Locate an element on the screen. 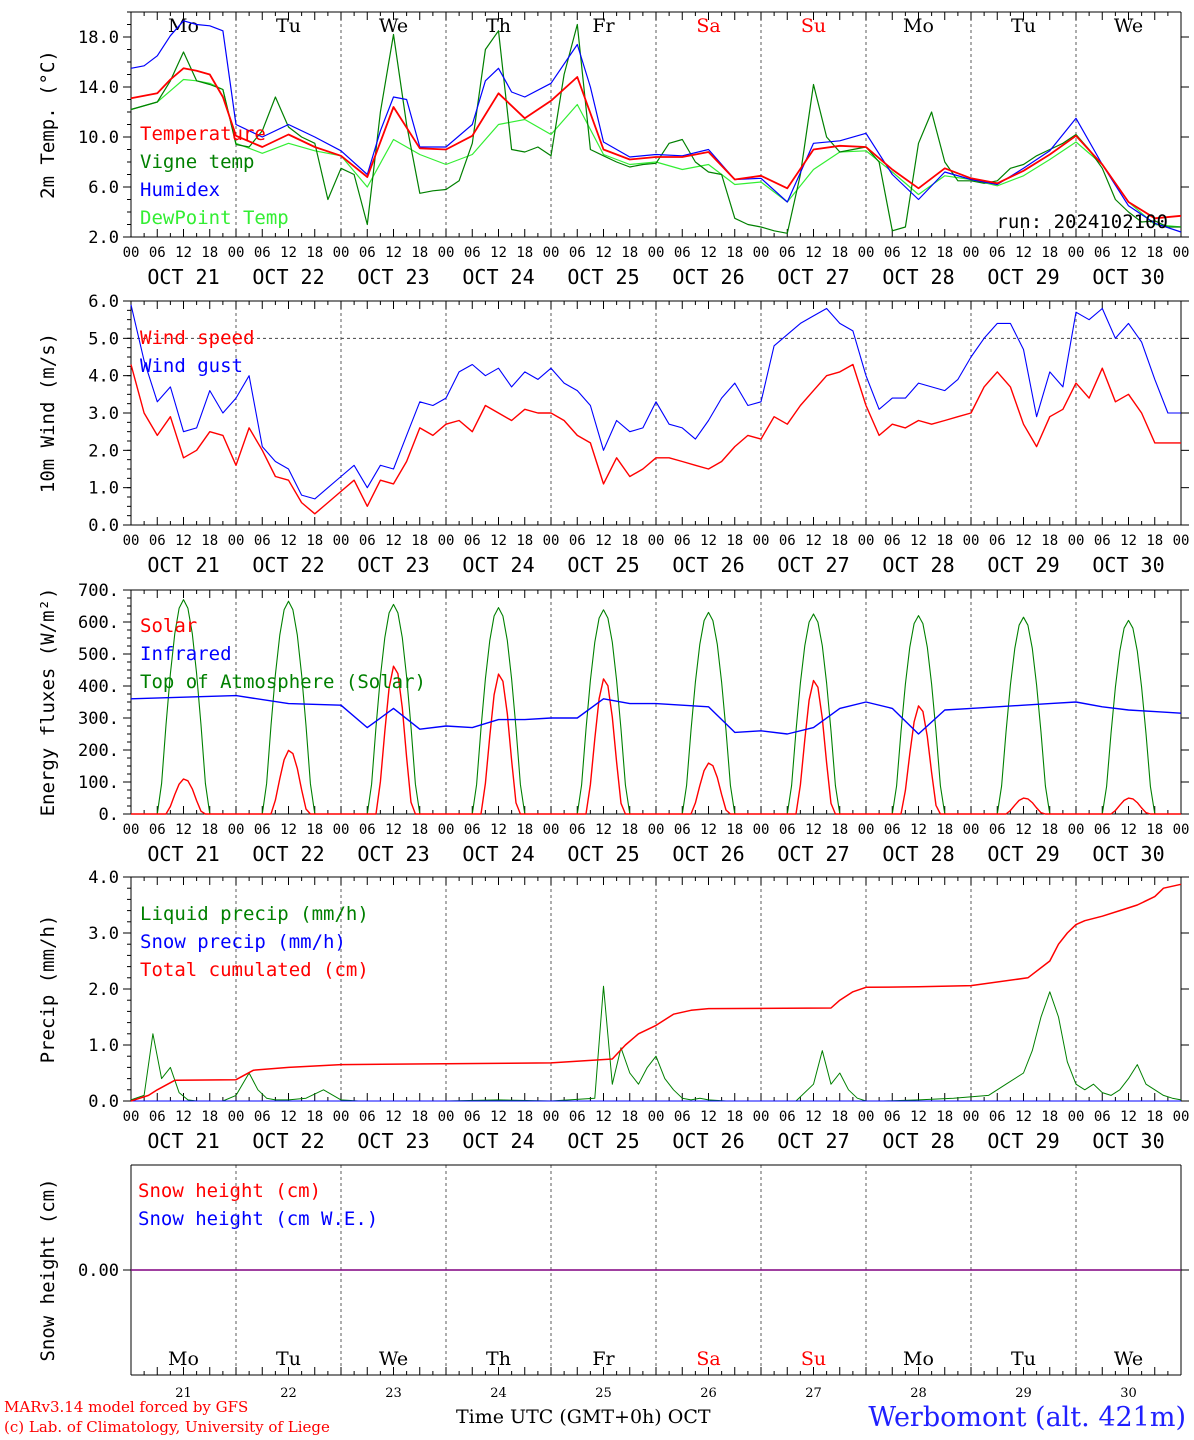  legend-entry: Vigne temp is located at coordinates (197, 162).